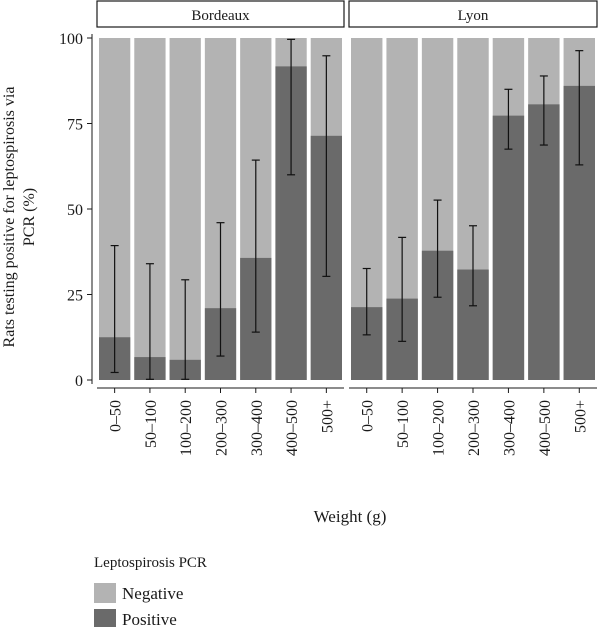  What do you see at coordinates (150, 563) in the screenshot?
I see `legend-title: Leptospirosis PCR` at bounding box center [150, 563].